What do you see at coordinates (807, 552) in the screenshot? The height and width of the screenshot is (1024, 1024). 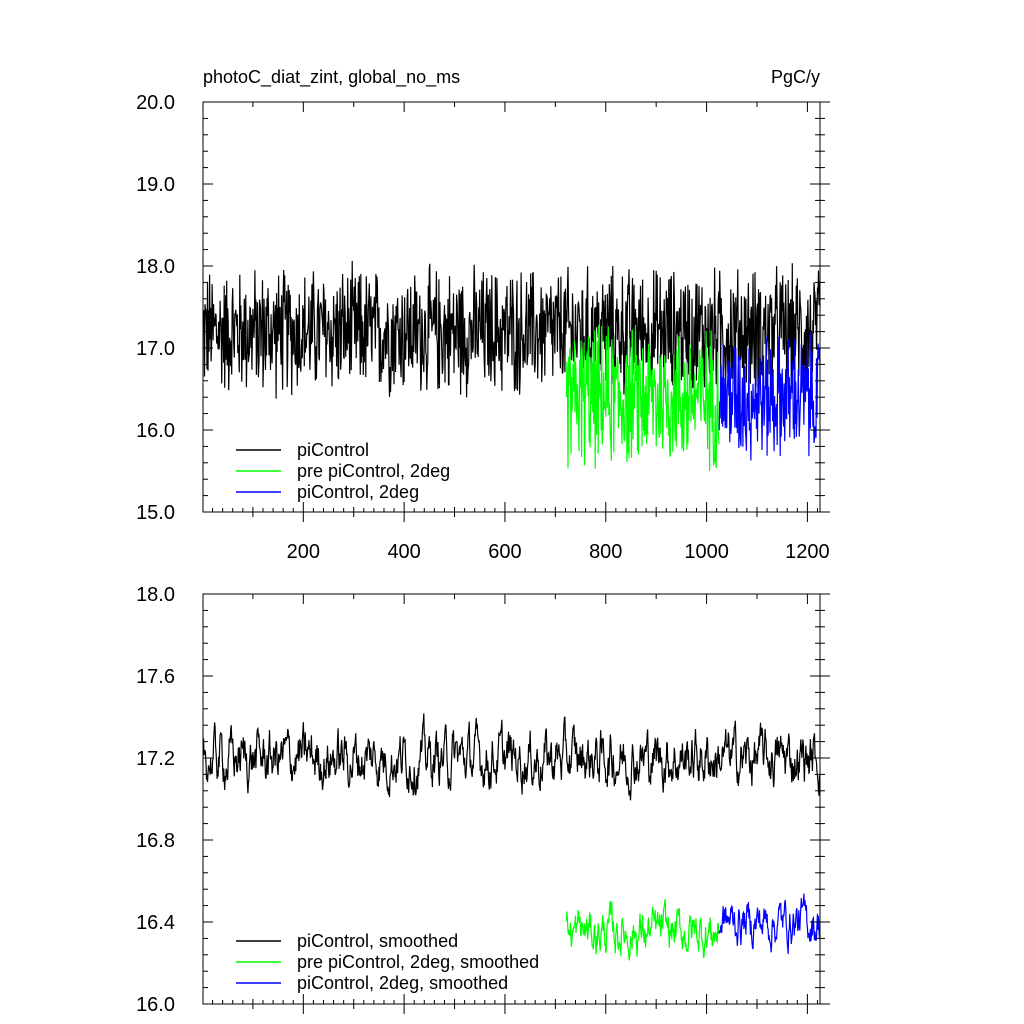 I see `x-tick-label: 1200` at bounding box center [807, 552].